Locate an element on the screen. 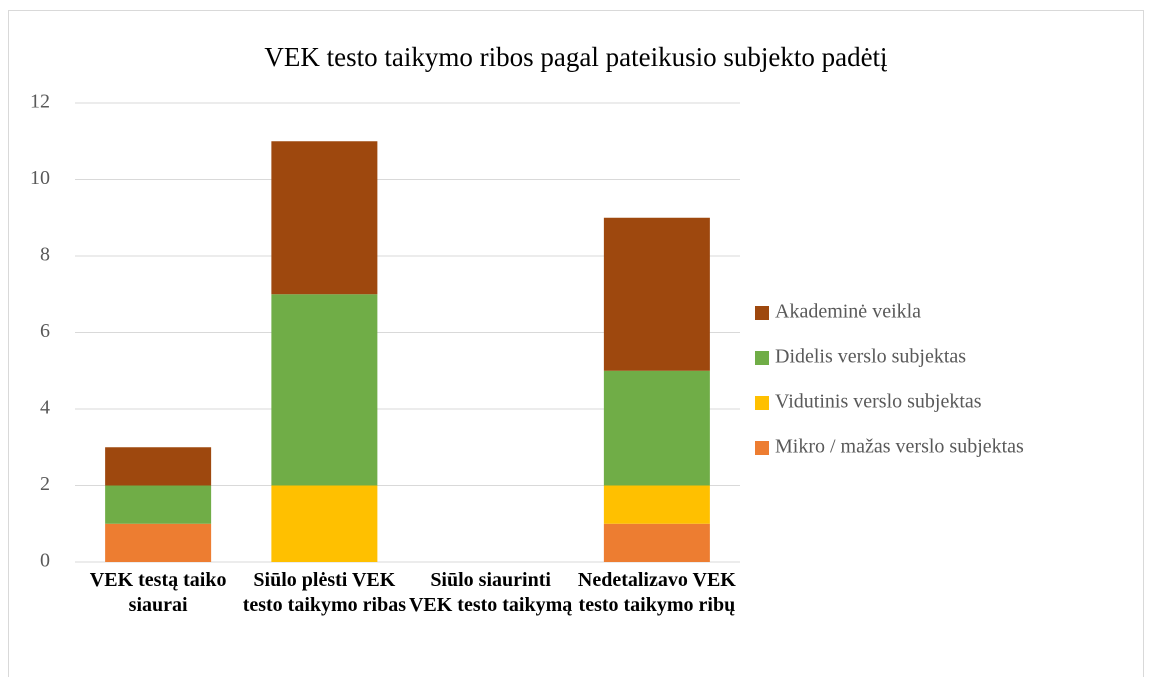 This screenshot has width=1152, height=677. y-tick-label: 8 is located at coordinates (45, 255).